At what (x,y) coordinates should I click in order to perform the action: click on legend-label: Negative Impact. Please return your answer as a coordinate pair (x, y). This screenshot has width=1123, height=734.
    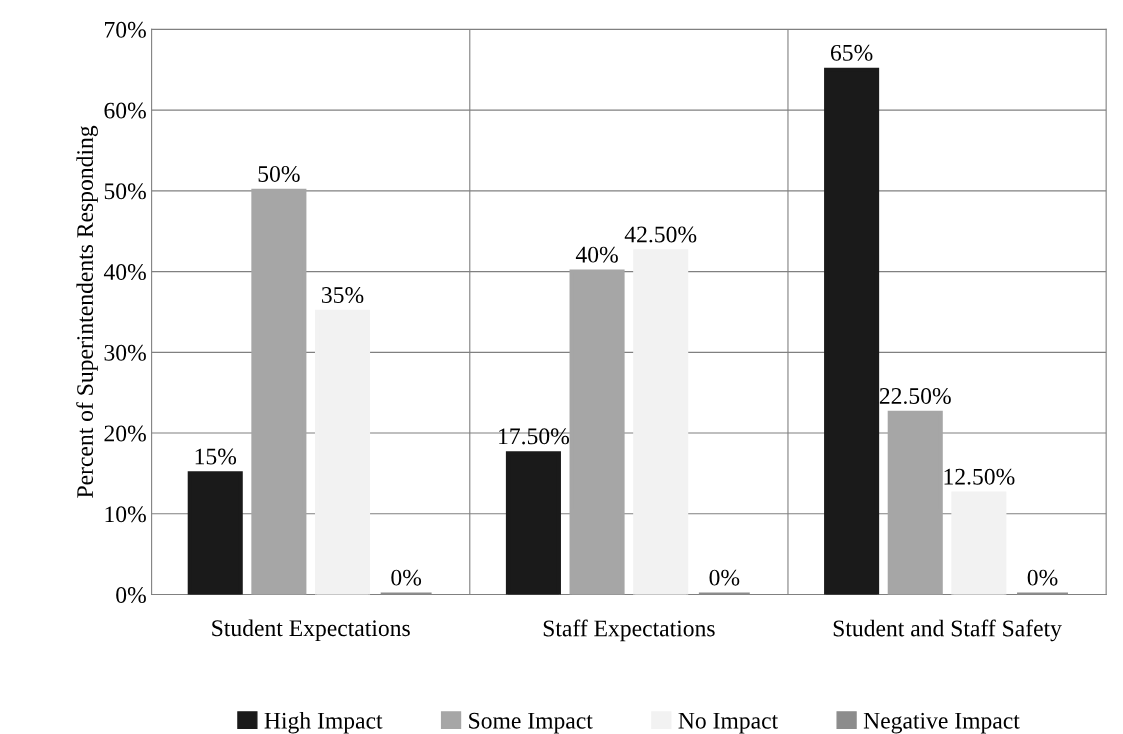
    Looking at the image, I should click on (941, 723).